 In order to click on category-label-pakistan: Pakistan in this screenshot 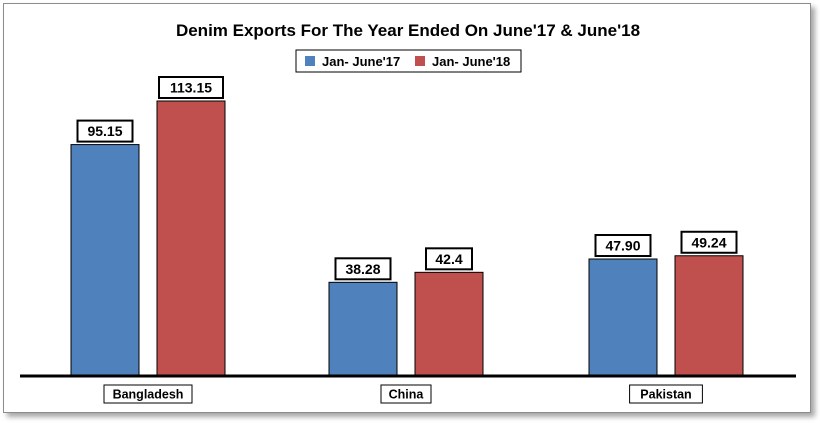, I will do `click(666, 394)`.